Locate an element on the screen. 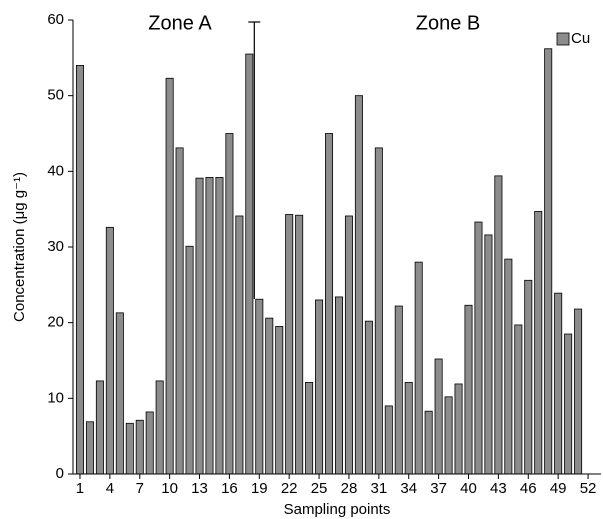 This screenshot has height=519, width=603. x-tick-label: 43 is located at coordinates (498, 488).